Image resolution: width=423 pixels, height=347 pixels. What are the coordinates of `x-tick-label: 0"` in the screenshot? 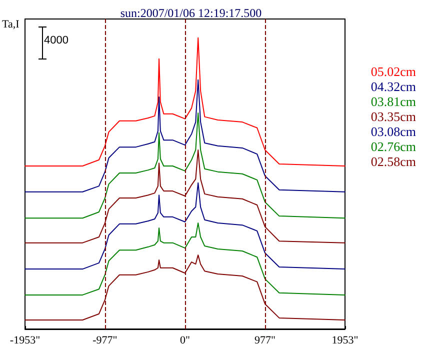 It's located at (185, 340).